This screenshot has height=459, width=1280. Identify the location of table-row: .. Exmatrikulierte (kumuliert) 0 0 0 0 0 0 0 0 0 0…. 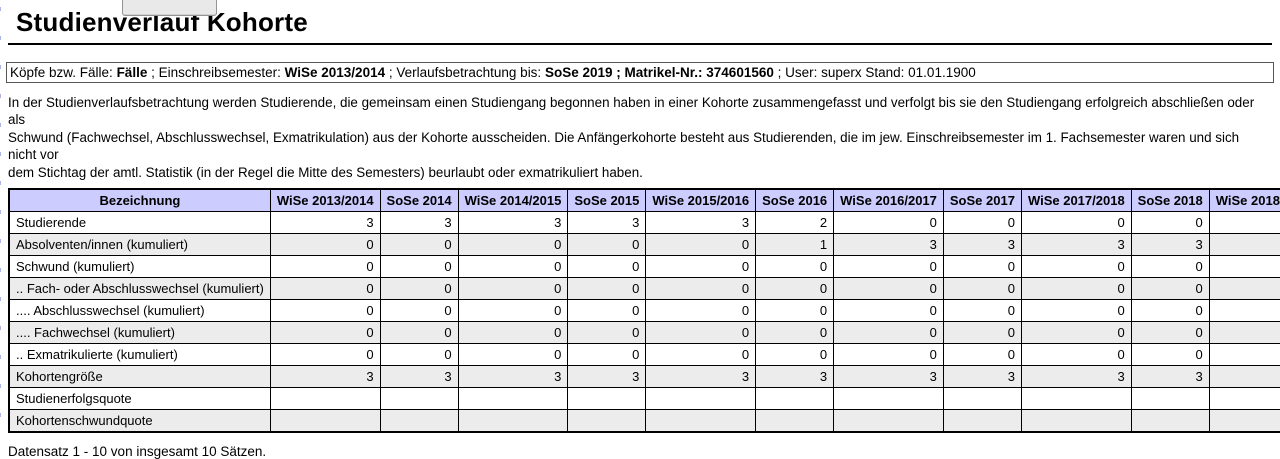
(644, 355).